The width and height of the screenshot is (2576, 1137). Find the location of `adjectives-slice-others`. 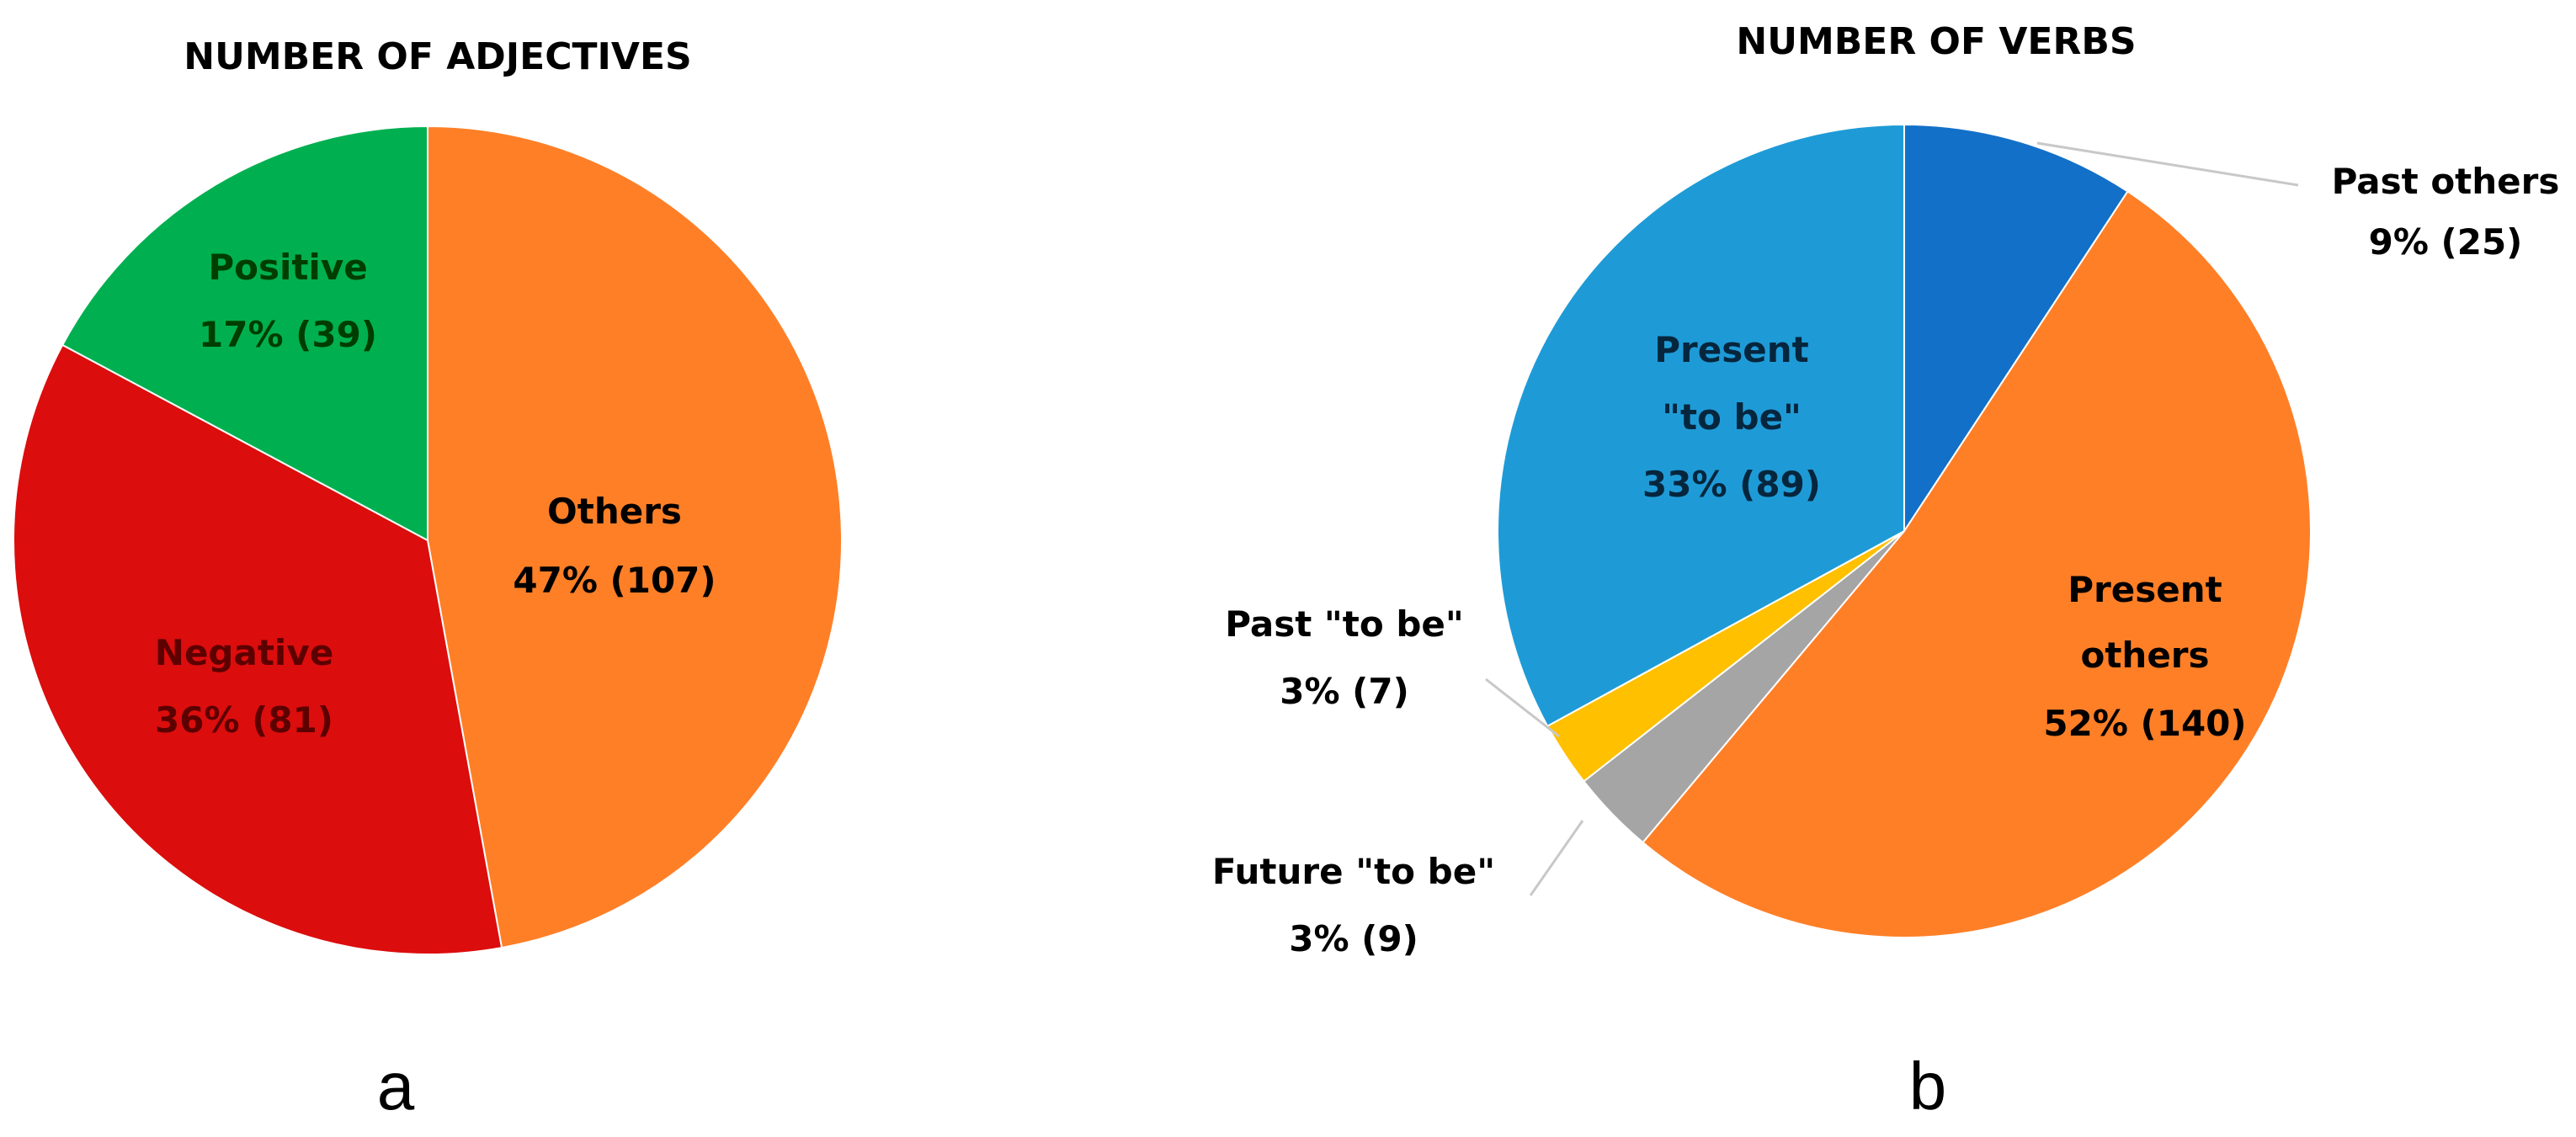

adjectives-slice-others is located at coordinates (635, 537).